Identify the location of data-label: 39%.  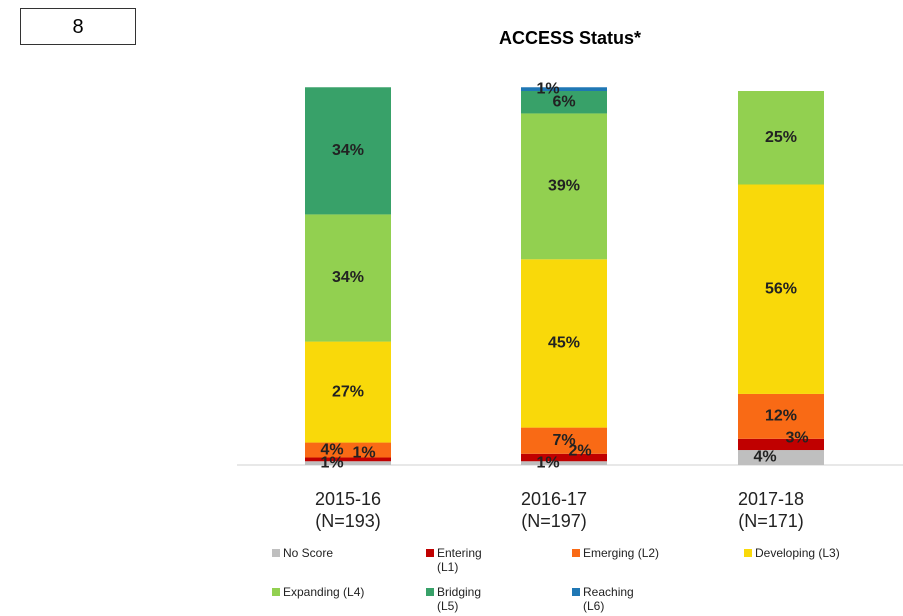
(564, 186).